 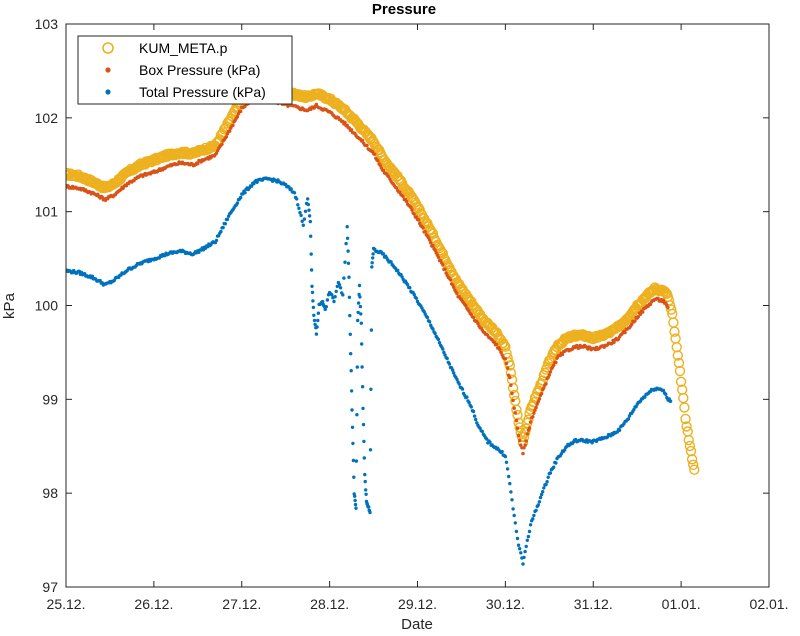 What do you see at coordinates (50, 399) in the screenshot?
I see `y-tick-label: 99` at bounding box center [50, 399].